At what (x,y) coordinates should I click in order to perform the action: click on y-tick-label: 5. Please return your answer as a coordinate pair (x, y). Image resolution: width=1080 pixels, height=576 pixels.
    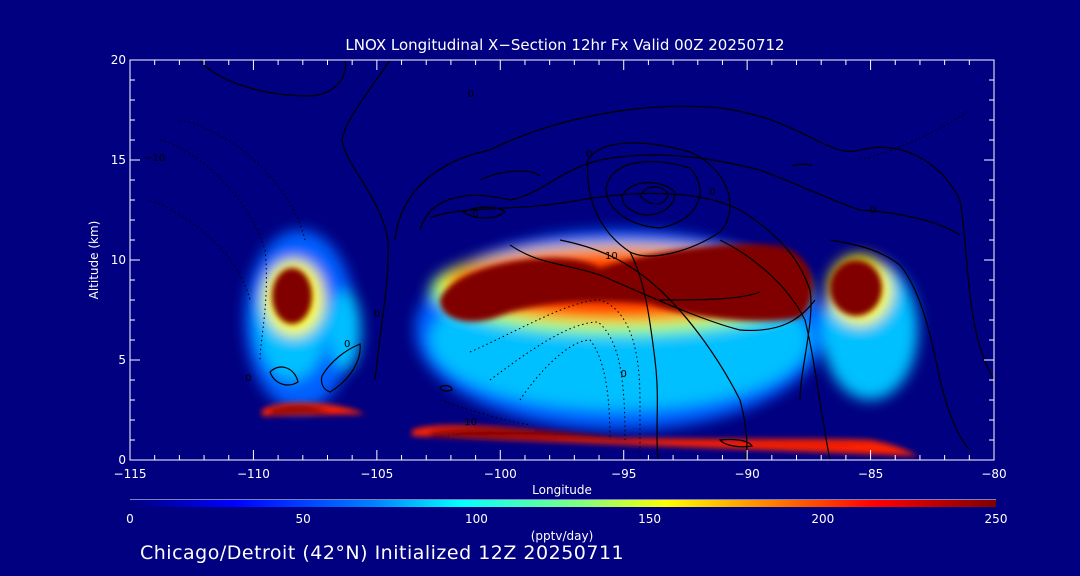
    Looking at the image, I should click on (122, 360).